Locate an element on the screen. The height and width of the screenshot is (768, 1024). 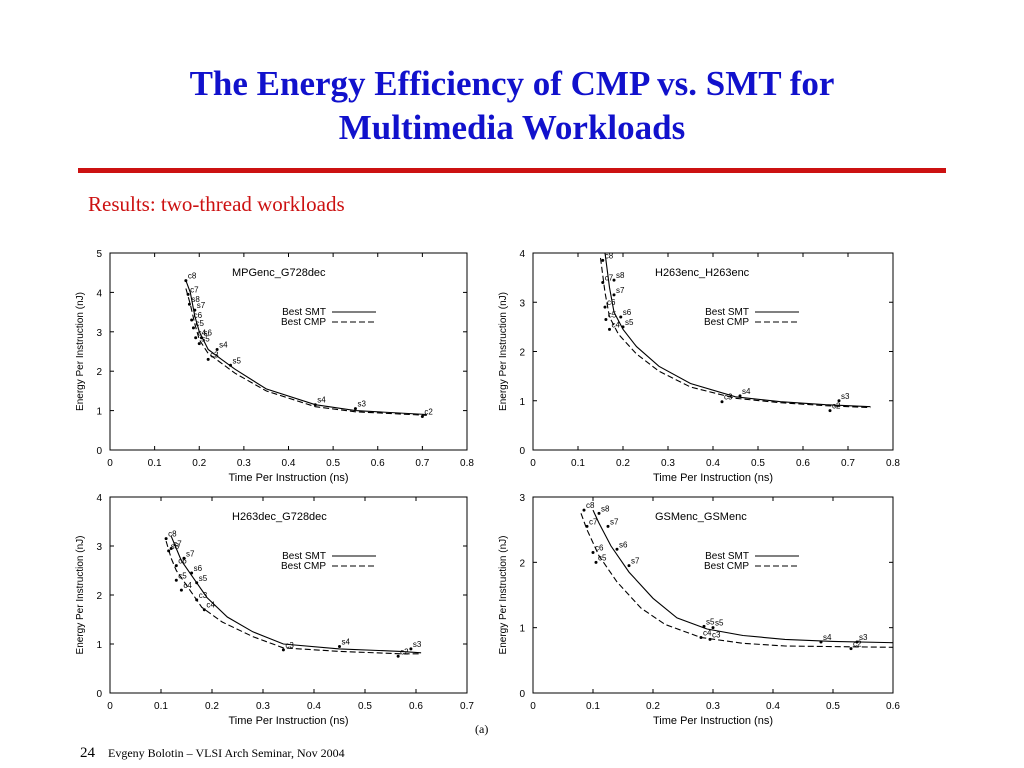
plot-frame is located at coordinates (288, 351).